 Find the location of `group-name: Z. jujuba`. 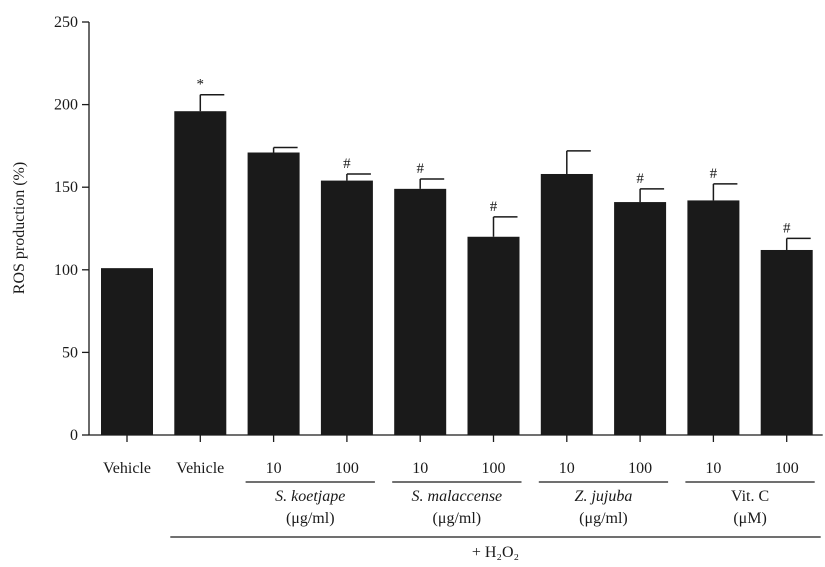

group-name: Z. jujuba is located at coordinates (604, 496).